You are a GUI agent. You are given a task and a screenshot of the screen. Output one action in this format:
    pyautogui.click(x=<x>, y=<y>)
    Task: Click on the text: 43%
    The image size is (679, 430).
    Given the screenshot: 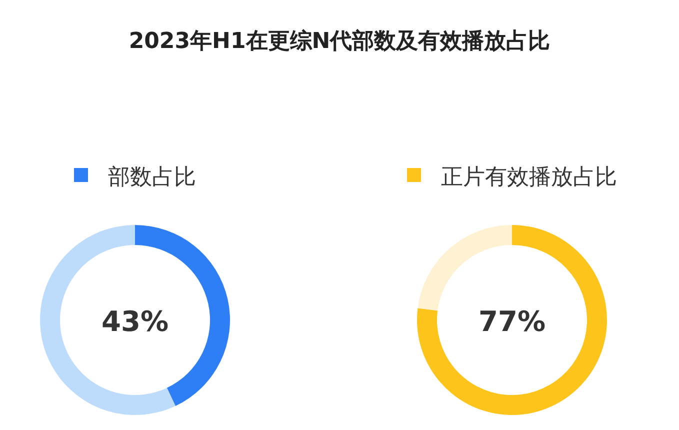 What is the action you would take?
    pyautogui.click(x=135, y=321)
    